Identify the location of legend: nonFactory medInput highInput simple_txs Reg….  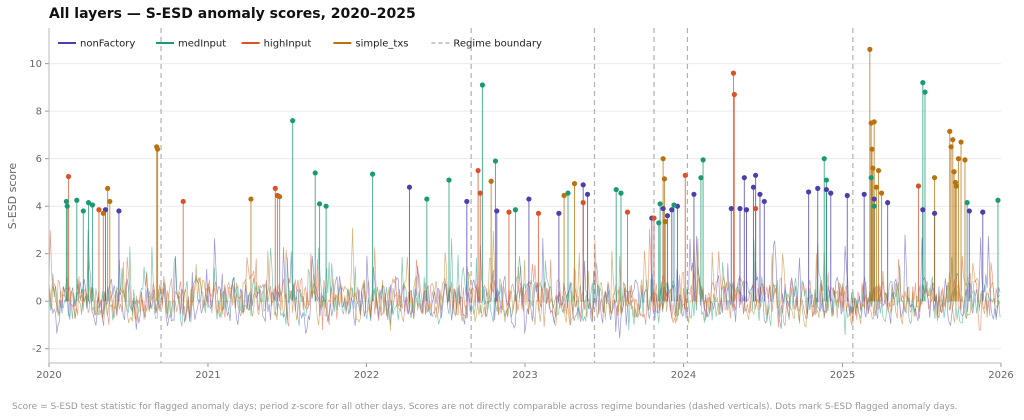
(300, 44).